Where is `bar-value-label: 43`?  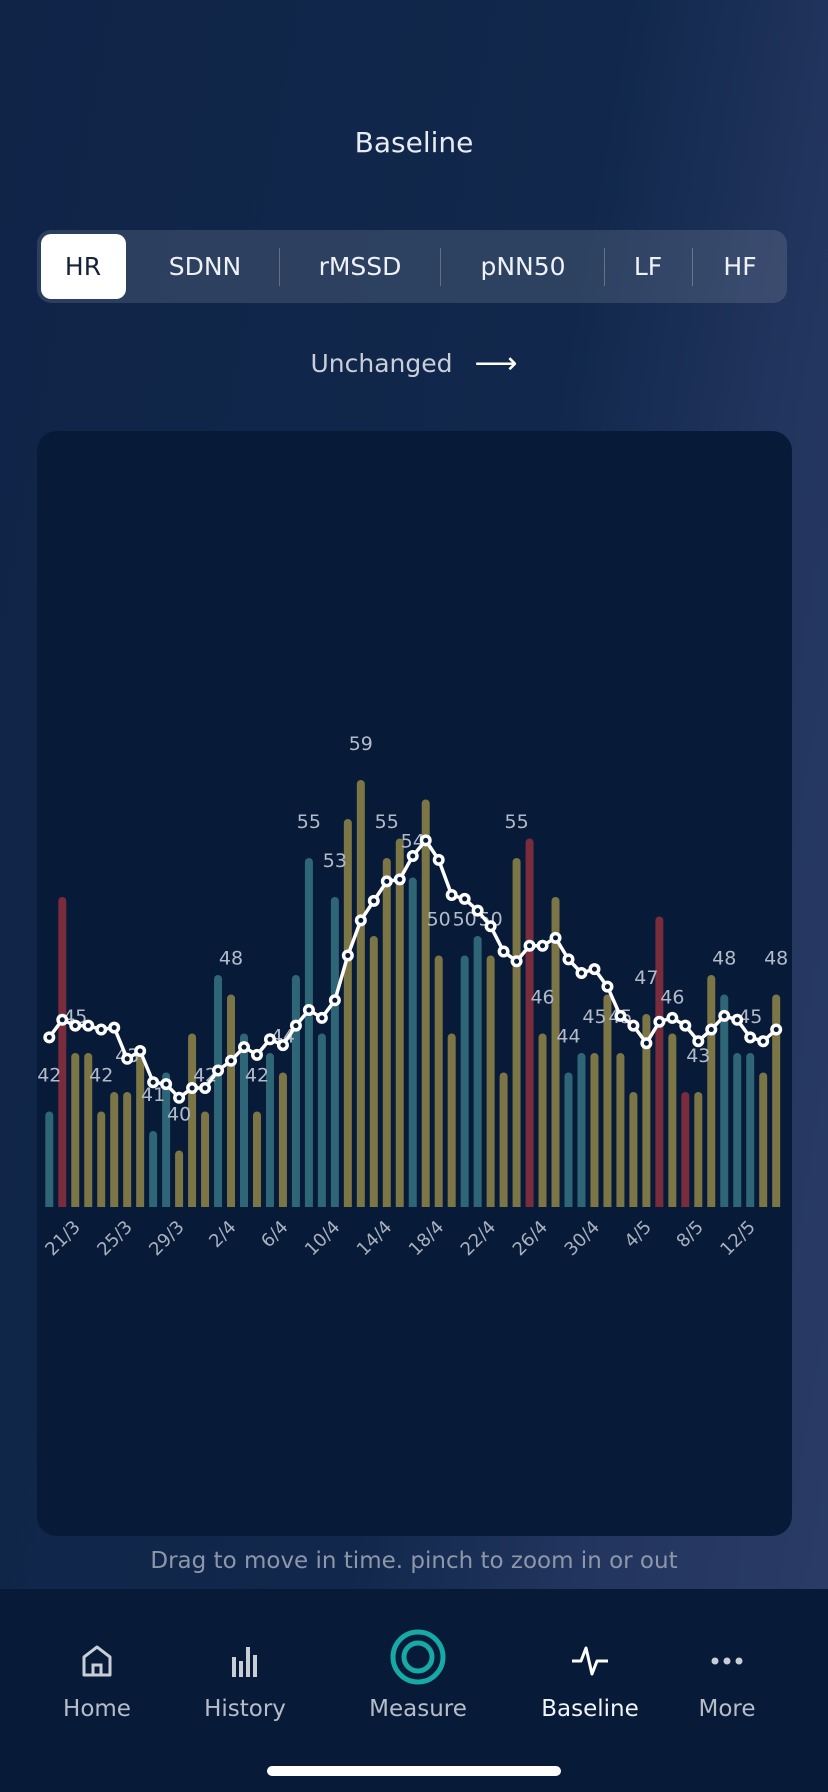
bar-value-label: 43 is located at coordinates (698, 1056).